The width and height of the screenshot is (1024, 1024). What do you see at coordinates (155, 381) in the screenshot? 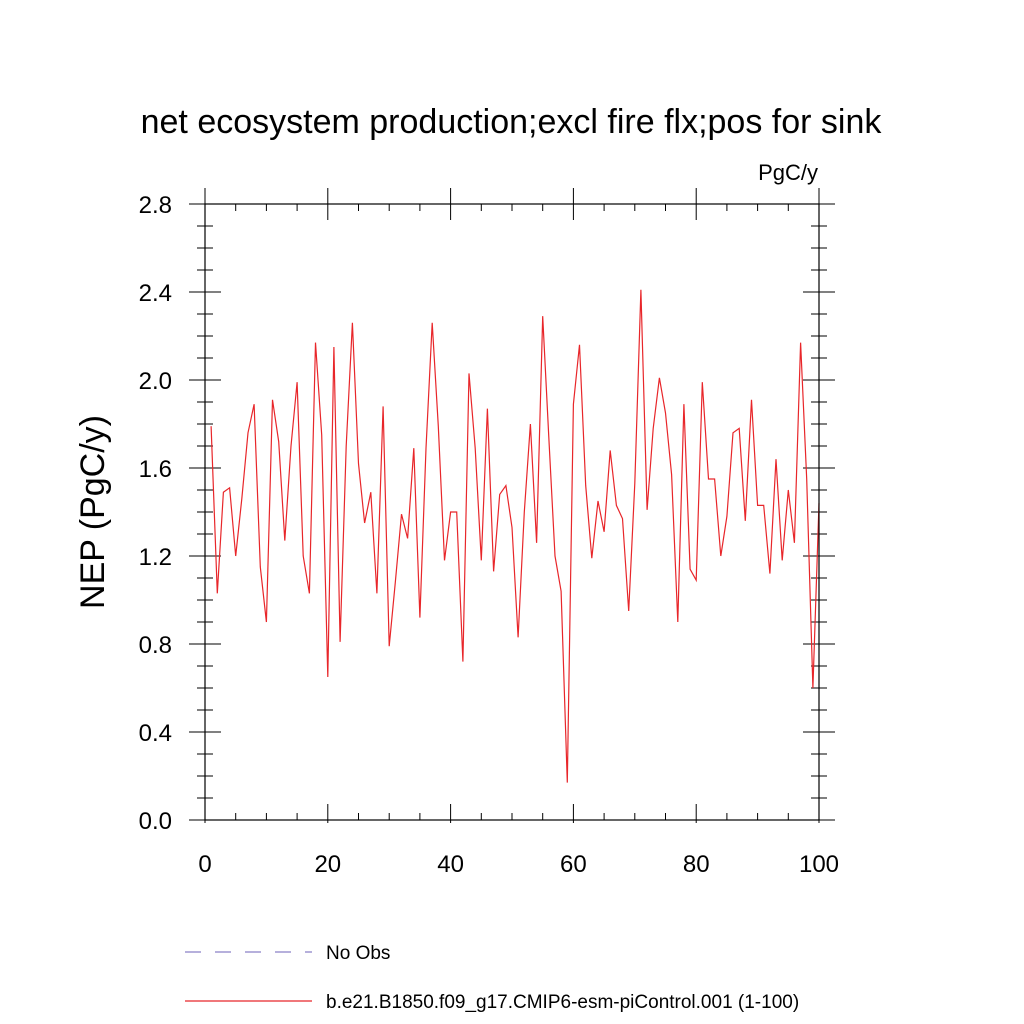
I see `y-tick-label: 2.0` at bounding box center [155, 381].